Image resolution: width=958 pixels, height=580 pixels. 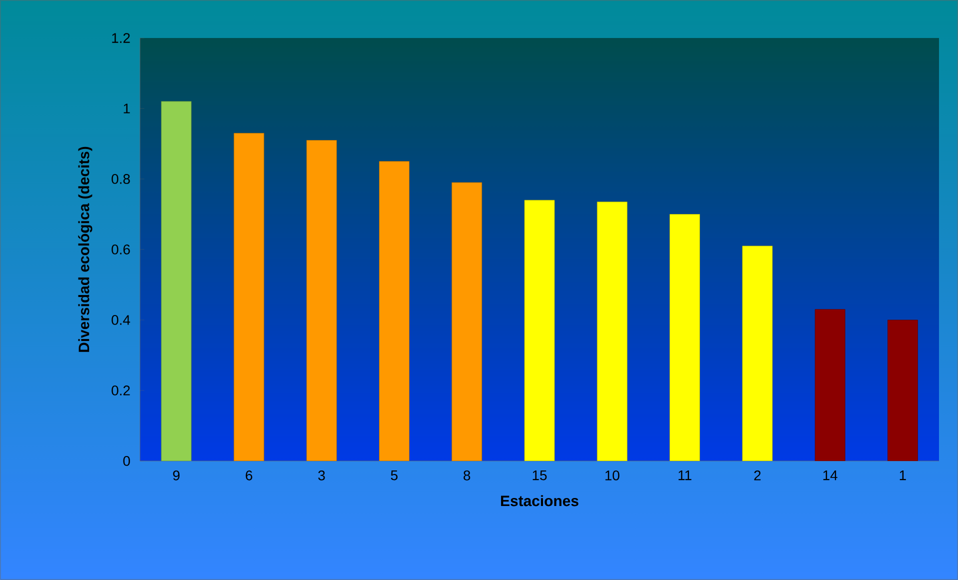 I want to click on y-tick-label: 0.2, so click(x=121, y=391).